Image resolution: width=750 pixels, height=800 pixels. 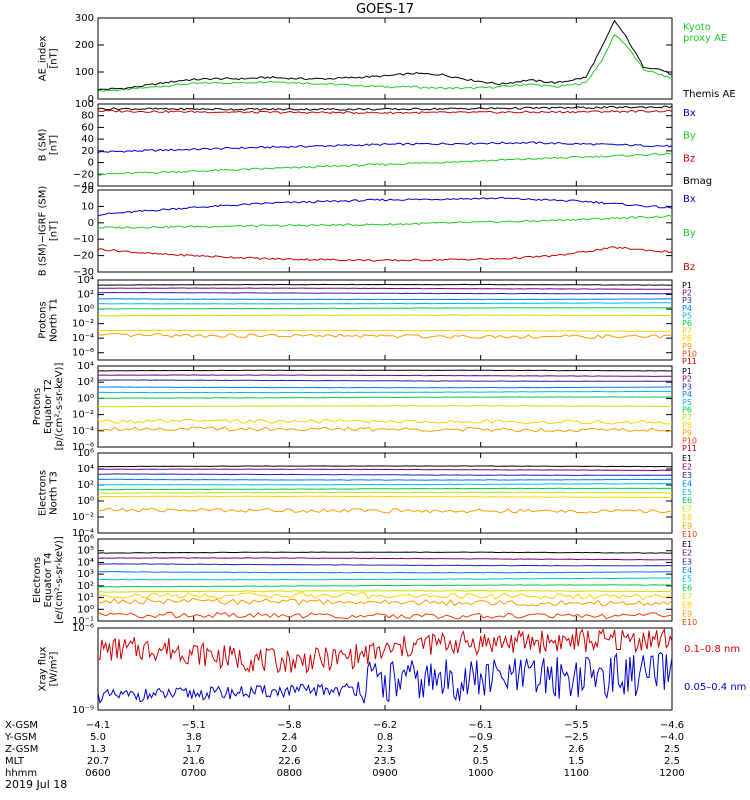 What do you see at coordinates (687, 570) in the screenshot?
I see `channel-label: E4` at bounding box center [687, 570].